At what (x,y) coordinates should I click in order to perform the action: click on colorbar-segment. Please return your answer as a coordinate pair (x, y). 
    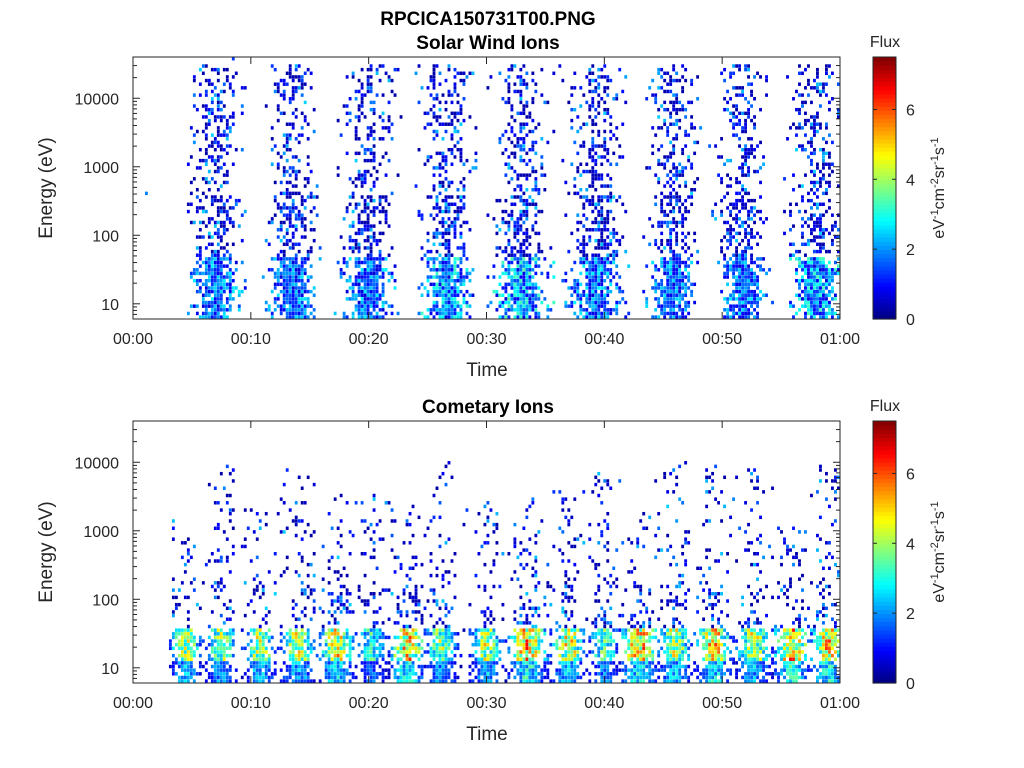
    Looking at the image, I should click on (884, 153).